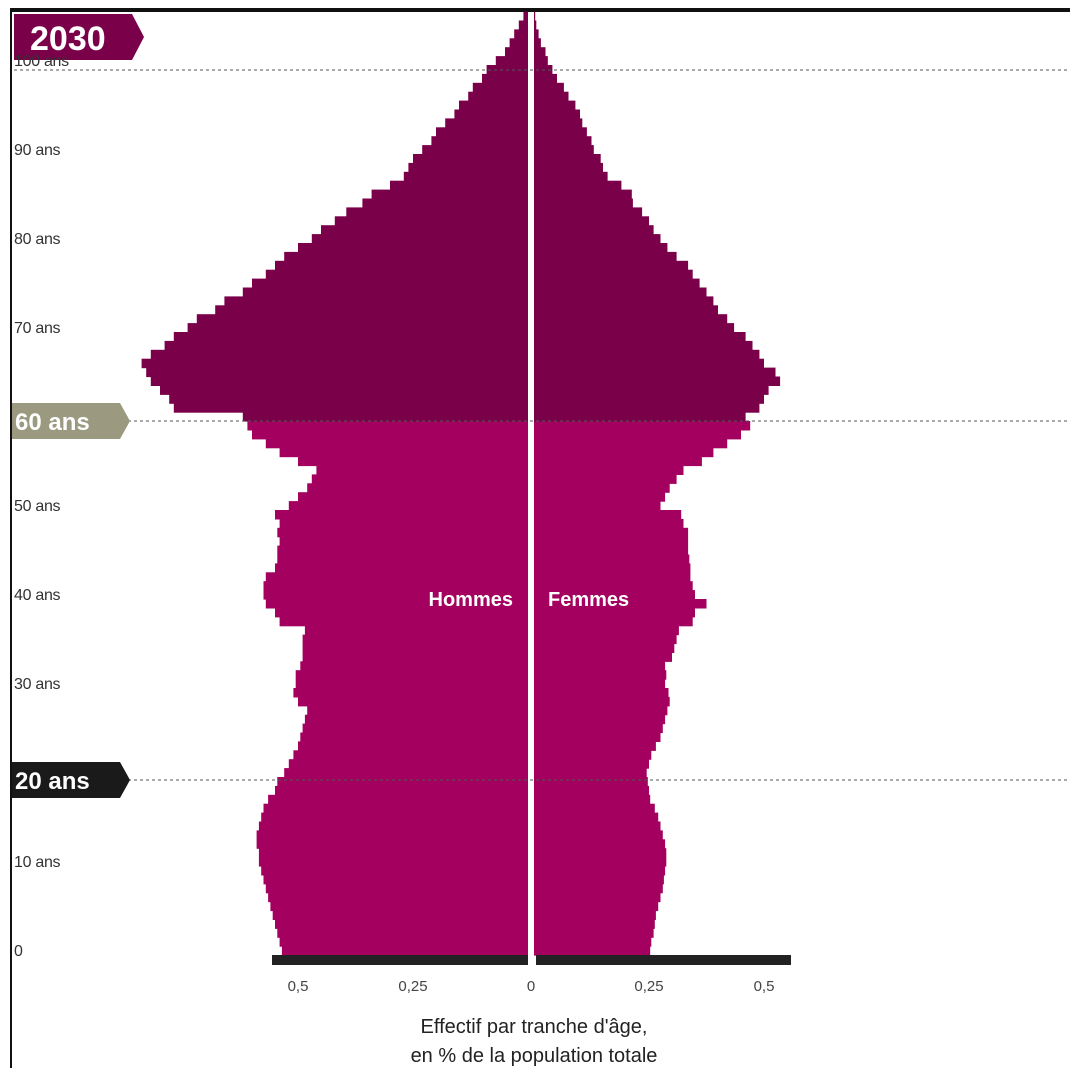 The image size is (1070, 1068). Describe the element at coordinates (534, 1027) in the screenshot. I see `x-axis-title-line1: Effectif par tranche d'âge,` at that location.